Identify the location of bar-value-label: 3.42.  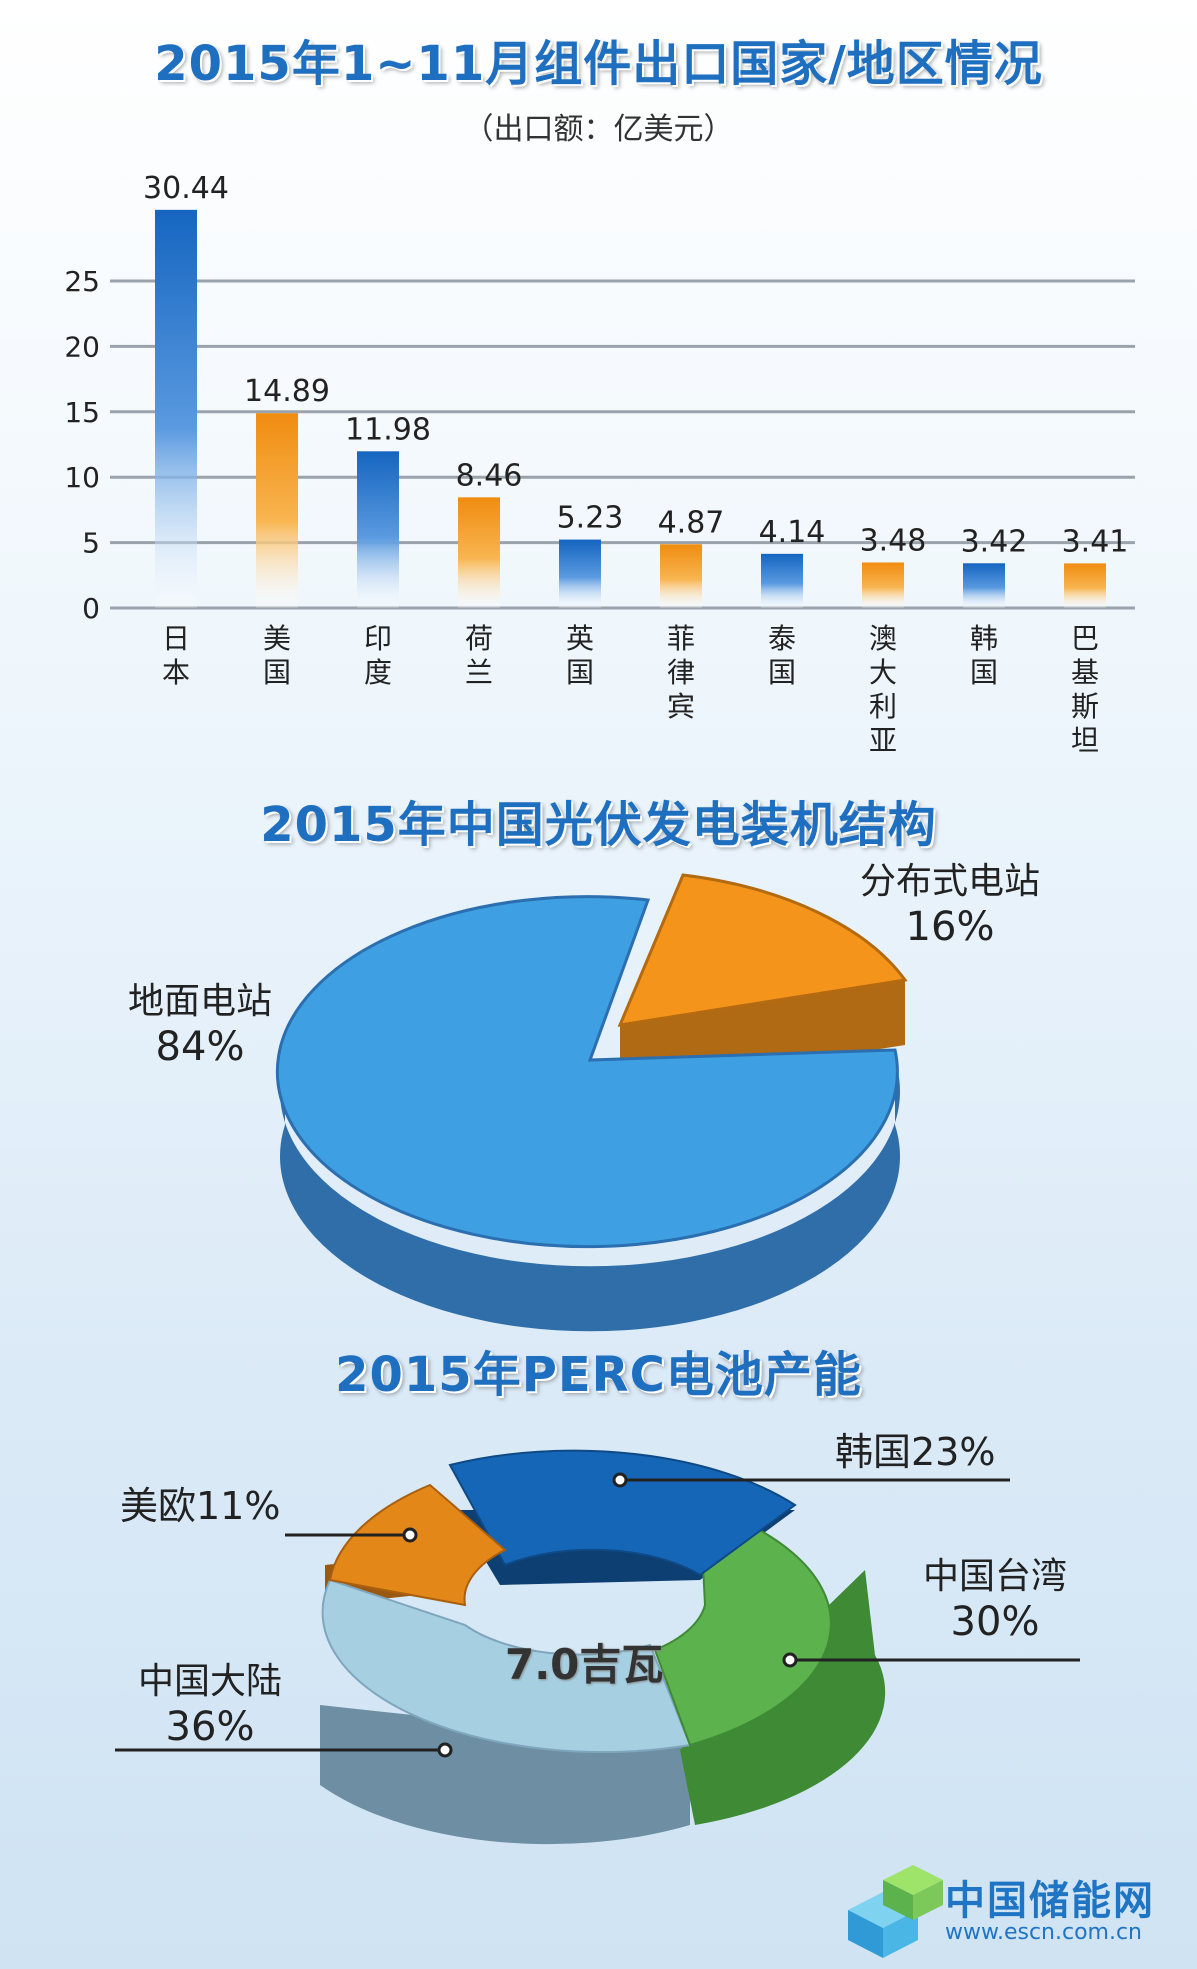
(994, 541).